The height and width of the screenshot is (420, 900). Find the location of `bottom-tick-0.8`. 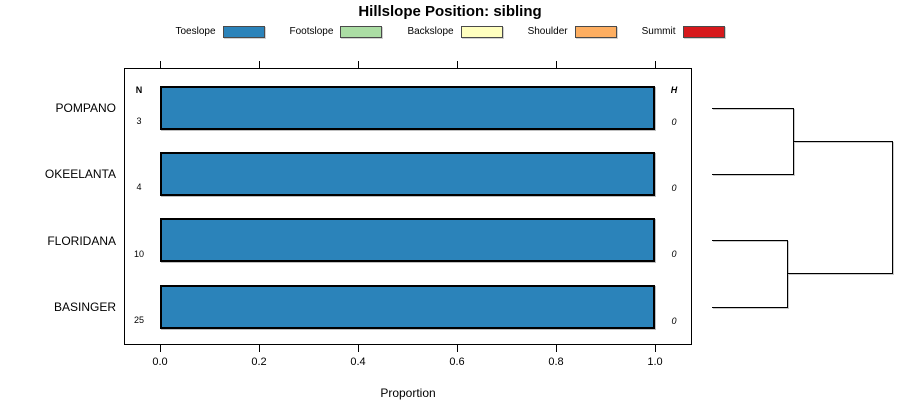

bottom-tick-0.8 is located at coordinates (556, 348).